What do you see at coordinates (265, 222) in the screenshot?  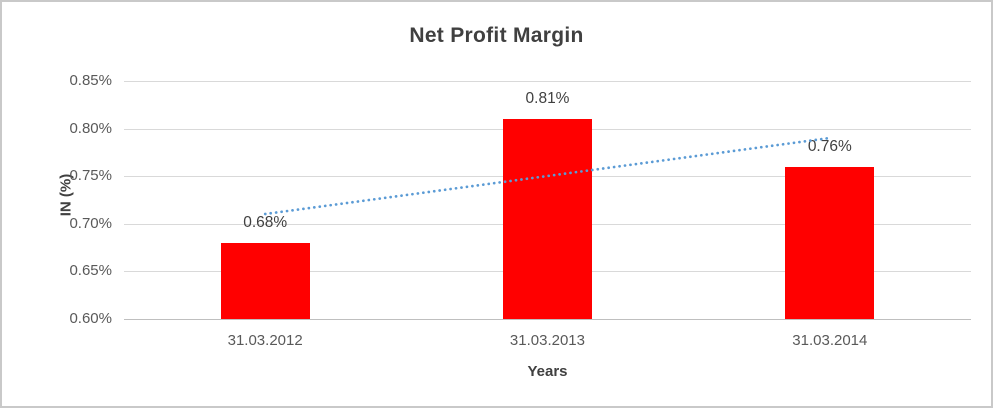 I see `bar-value-label: 0.68%` at bounding box center [265, 222].